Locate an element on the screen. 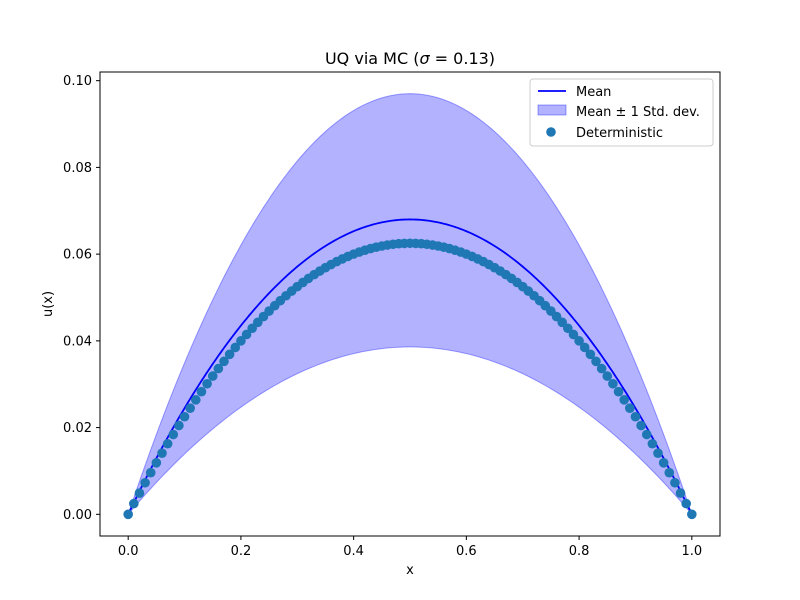 Image resolution: width=800 pixels, height=600 pixels. legend: Mean Mean ± 1 Std. dev. Deterministic is located at coordinates (621, 112).